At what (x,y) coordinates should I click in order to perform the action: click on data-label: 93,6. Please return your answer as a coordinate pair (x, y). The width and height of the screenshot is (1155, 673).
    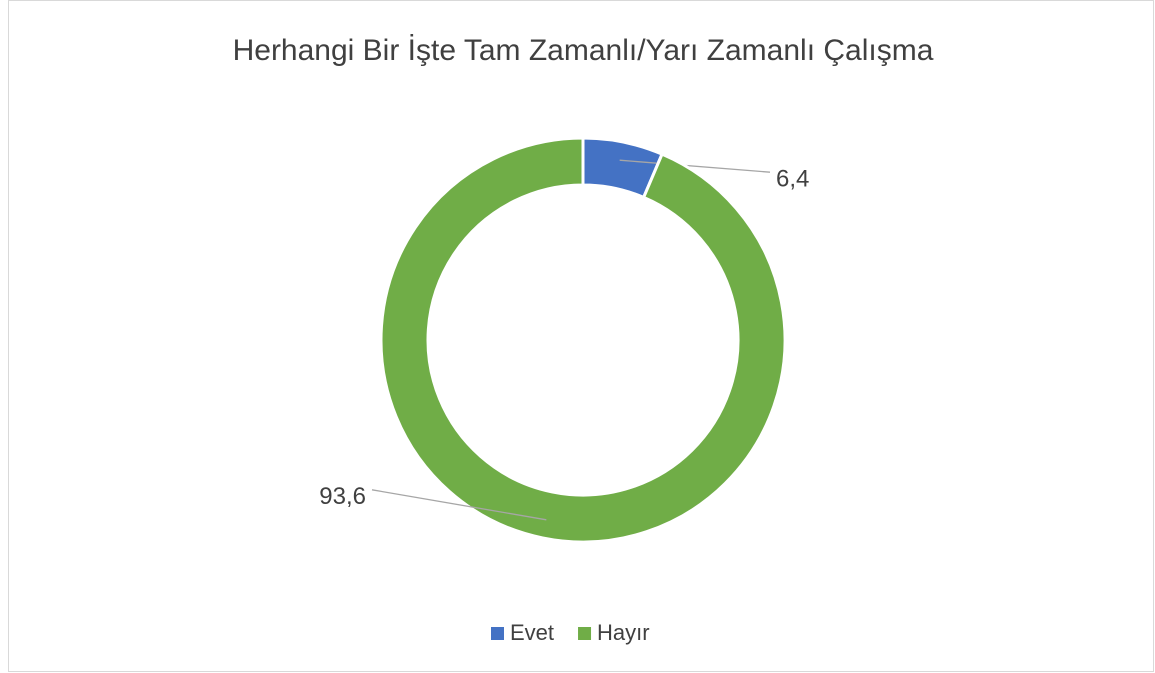
    Looking at the image, I should click on (342, 496).